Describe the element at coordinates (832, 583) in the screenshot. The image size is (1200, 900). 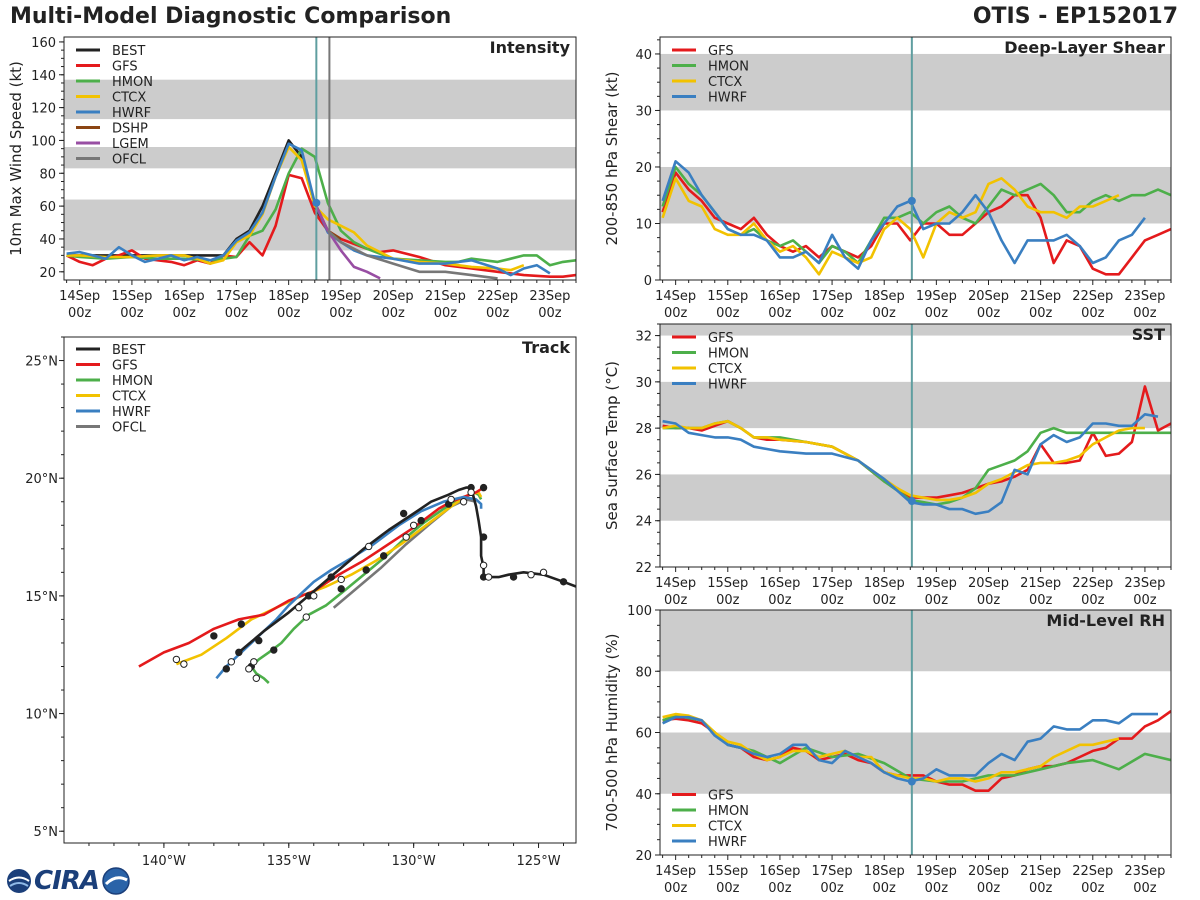
I see `sst-xtick-label: 17Sep` at that location.